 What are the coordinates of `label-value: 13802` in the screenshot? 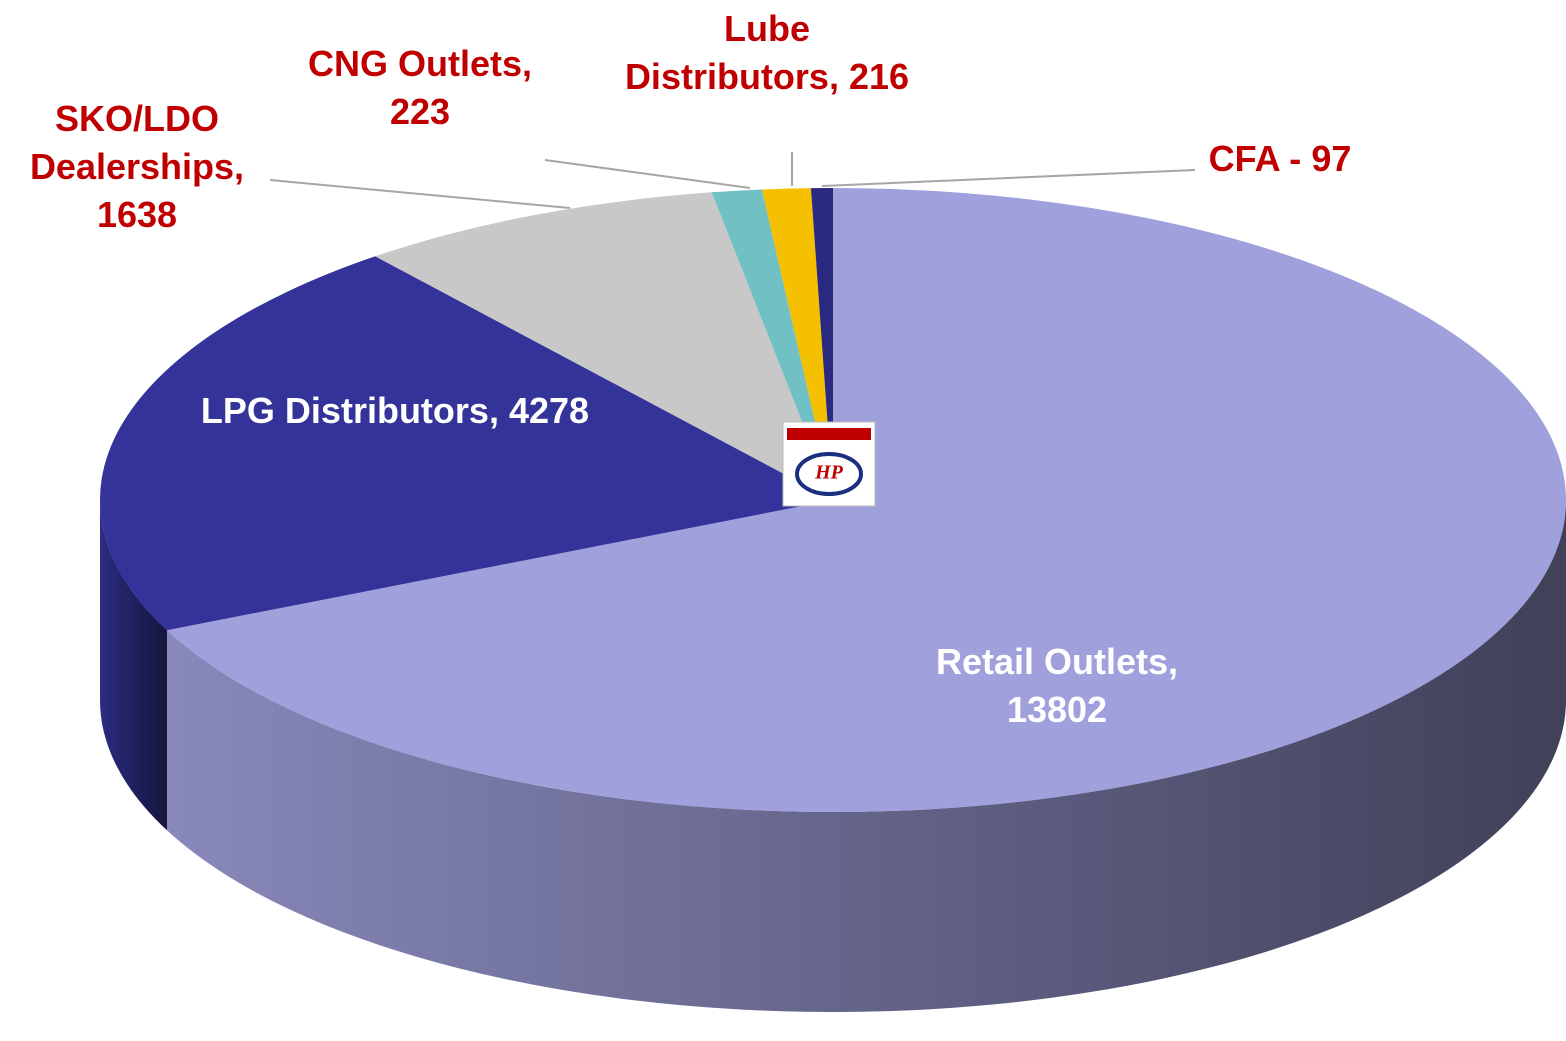 It's located at (1057, 709).